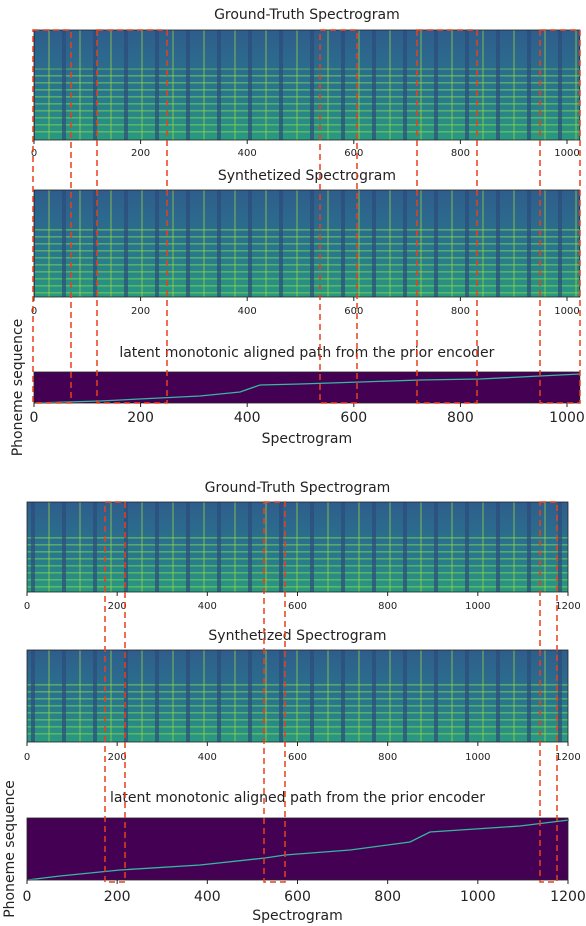 The height and width of the screenshot is (926, 586). I want to click on panel-frame, so click(307, 387).